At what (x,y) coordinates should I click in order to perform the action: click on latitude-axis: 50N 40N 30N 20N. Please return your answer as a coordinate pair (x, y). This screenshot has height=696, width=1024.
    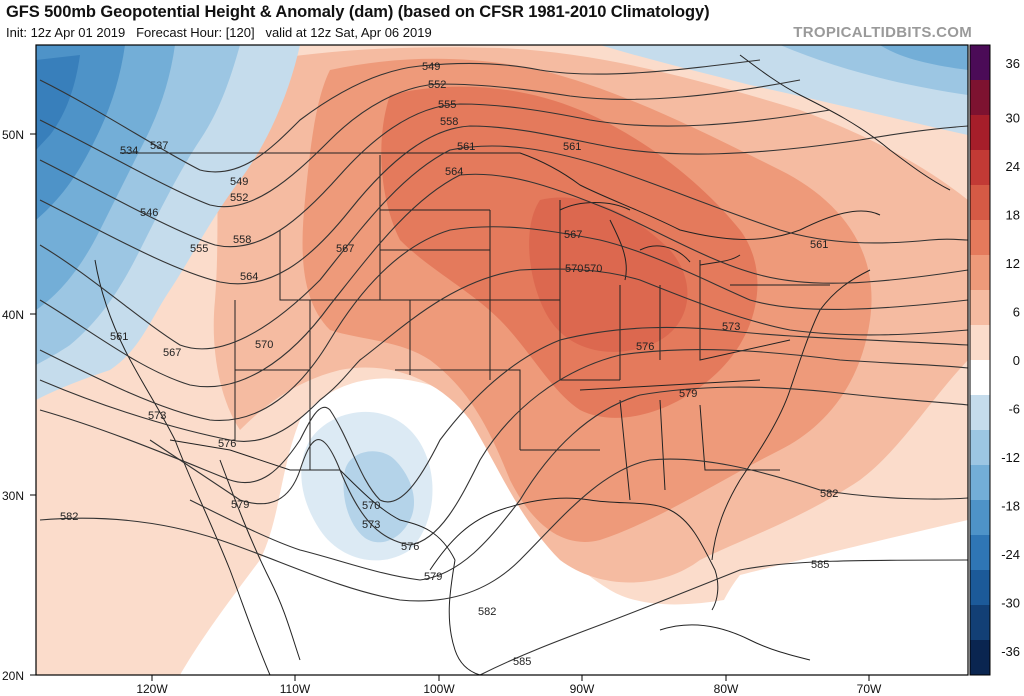
    Looking at the image, I should click on (19, 405).